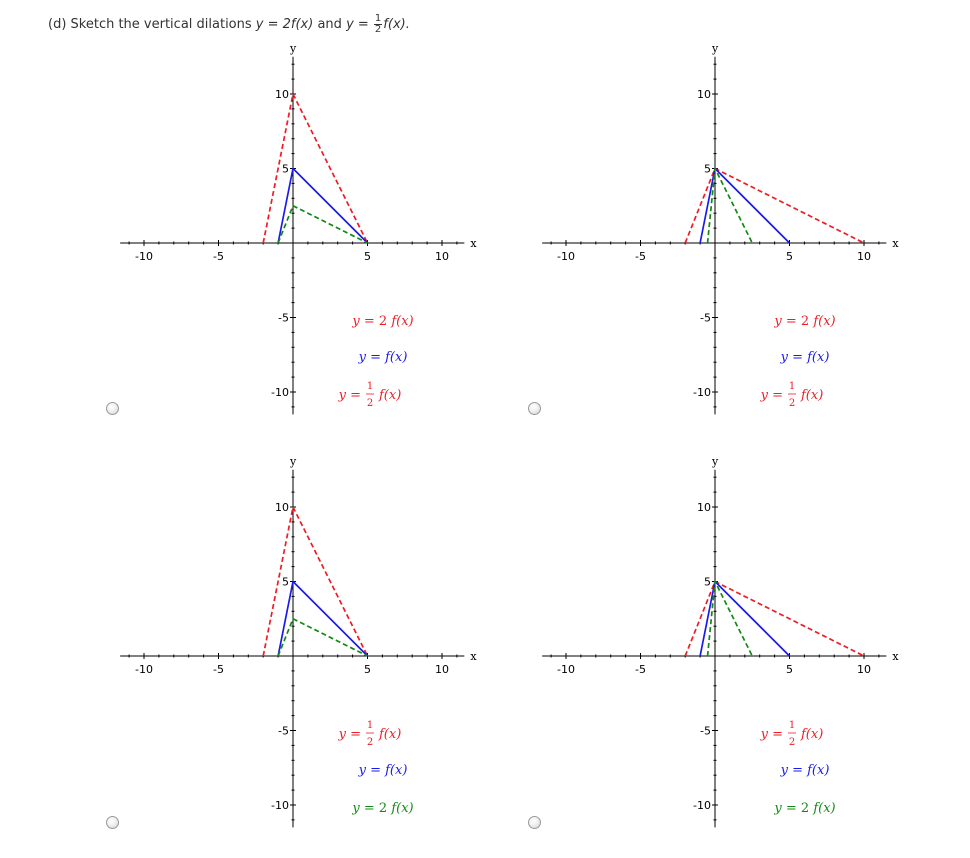 The image size is (970, 858). I want to click on question-eq1: y = 2f(x), so click(284, 24).